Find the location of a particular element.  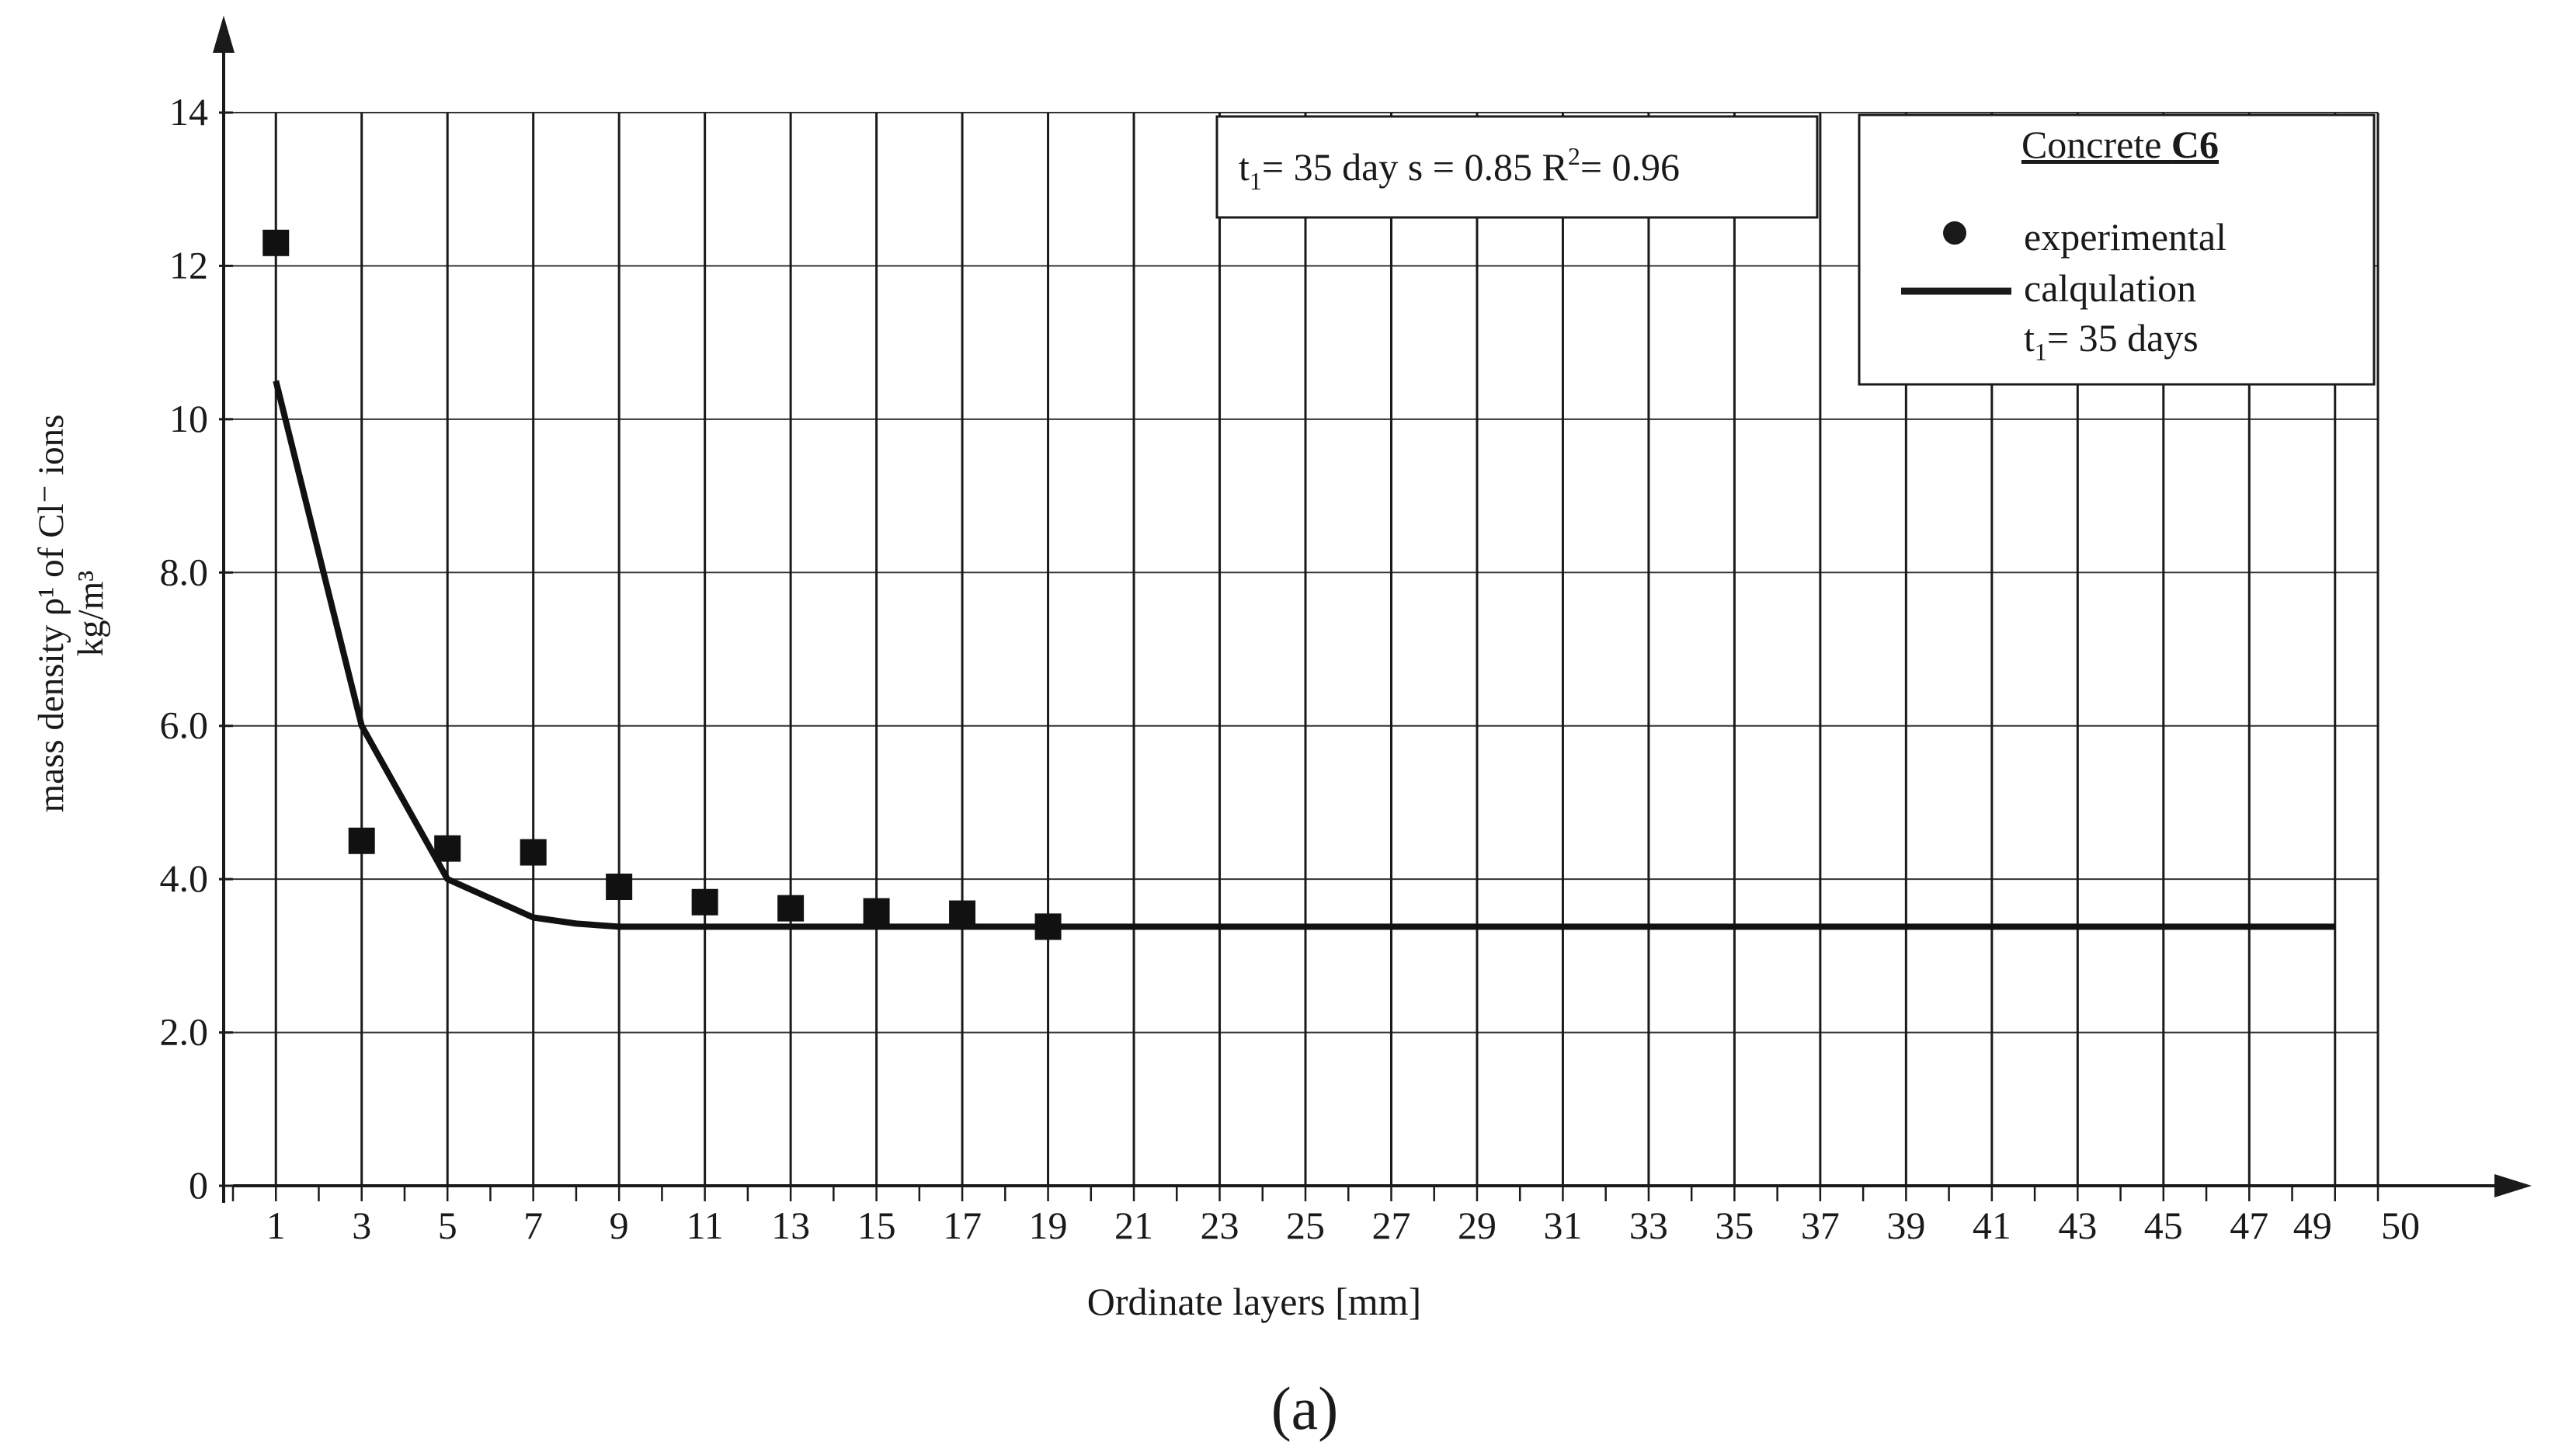

x-tick-label: 37 is located at coordinates (1820, 1225).